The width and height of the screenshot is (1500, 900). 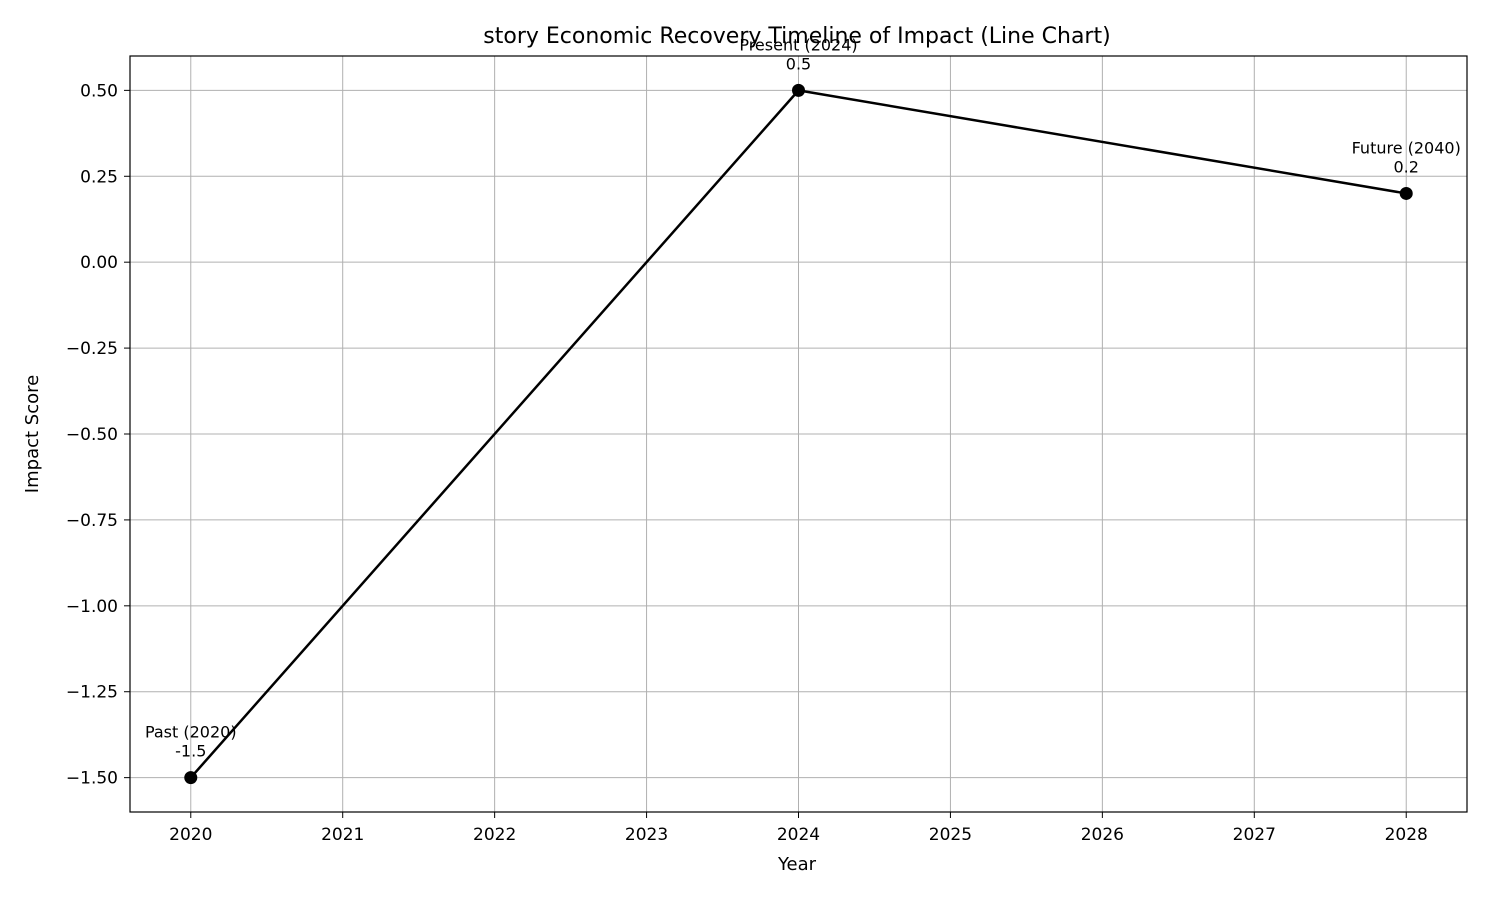 What do you see at coordinates (1406, 166) in the screenshot?
I see `point-value-label: 0.2` at bounding box center [1406, 166].